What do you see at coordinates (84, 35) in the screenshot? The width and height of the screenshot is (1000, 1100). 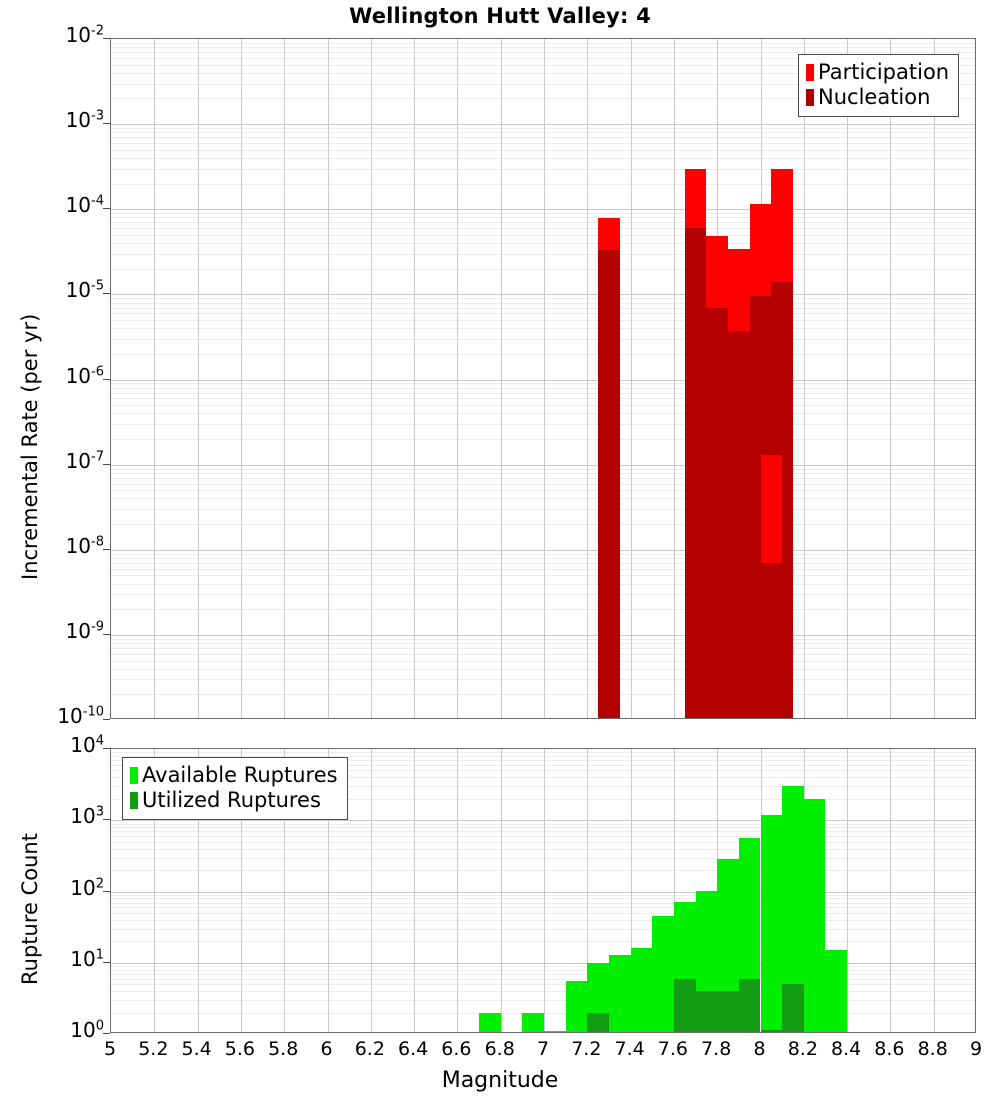 I see `y-tick-text: 10⁻²` at bounding box center [84, 35].